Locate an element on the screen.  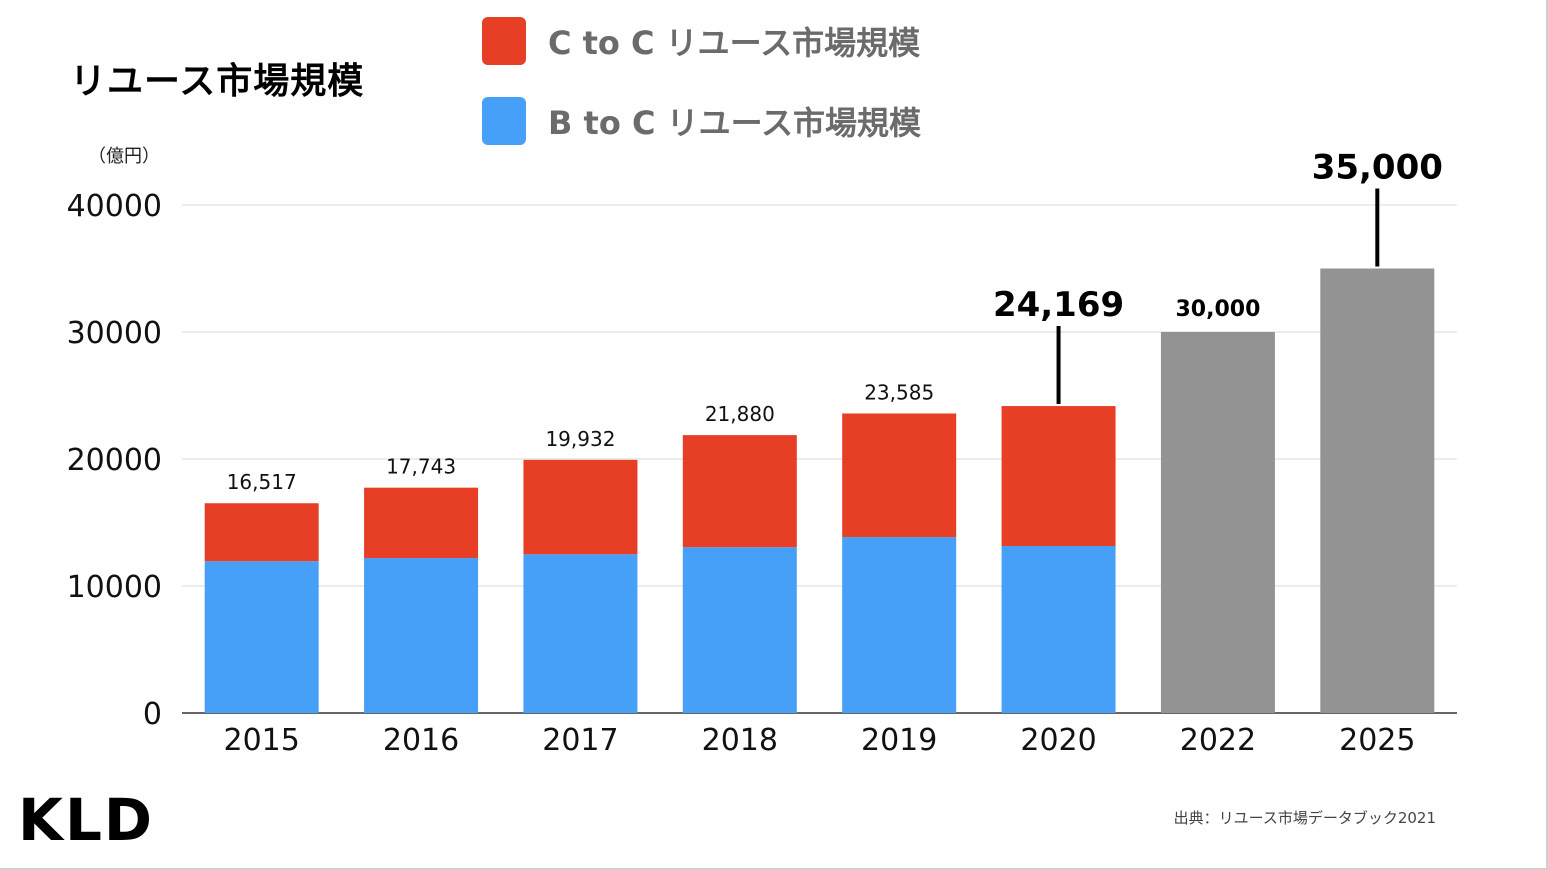
y-tick-label: 40000 is located at coordinates (114, 206).